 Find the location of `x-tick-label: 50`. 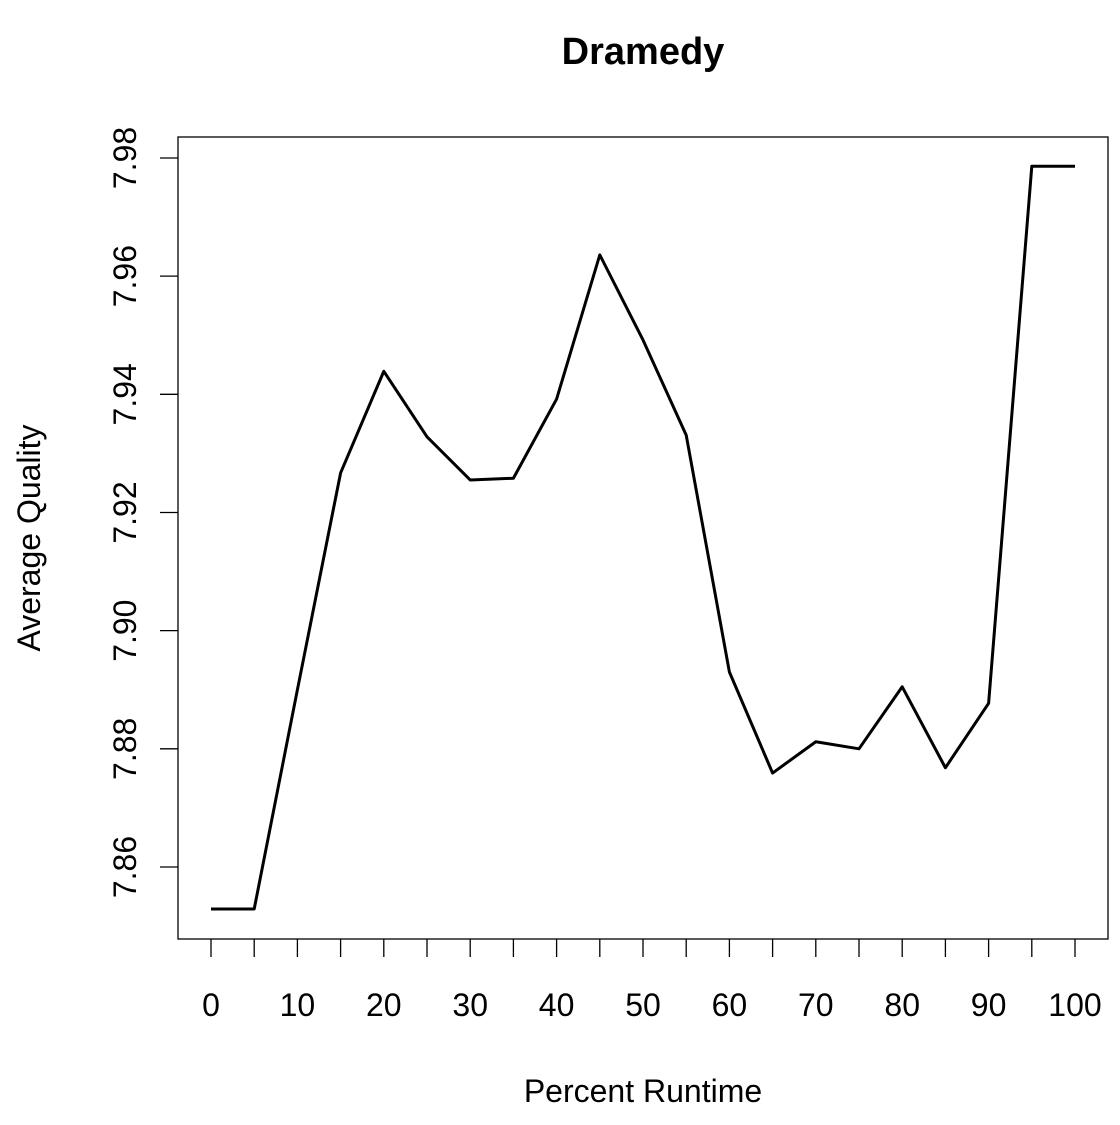

x-tick-label: 50 is located at coordinates (643, 1005).